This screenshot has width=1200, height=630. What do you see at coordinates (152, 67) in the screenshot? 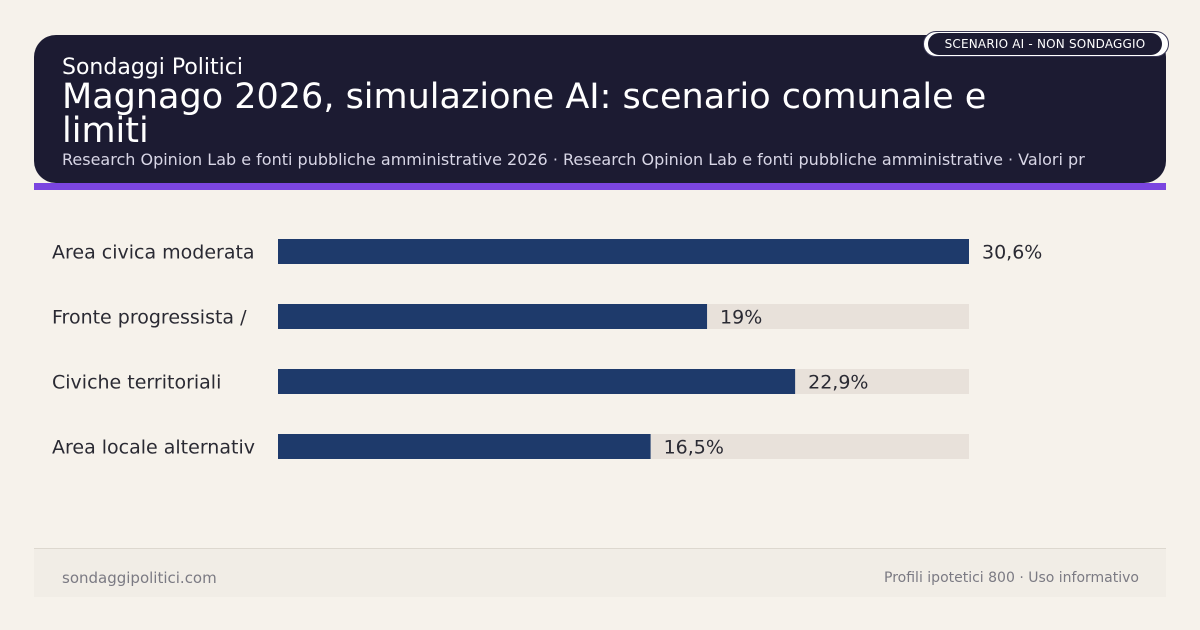
I see `brand-name: Sondaggi Politici` at bounding box center [152, 67].